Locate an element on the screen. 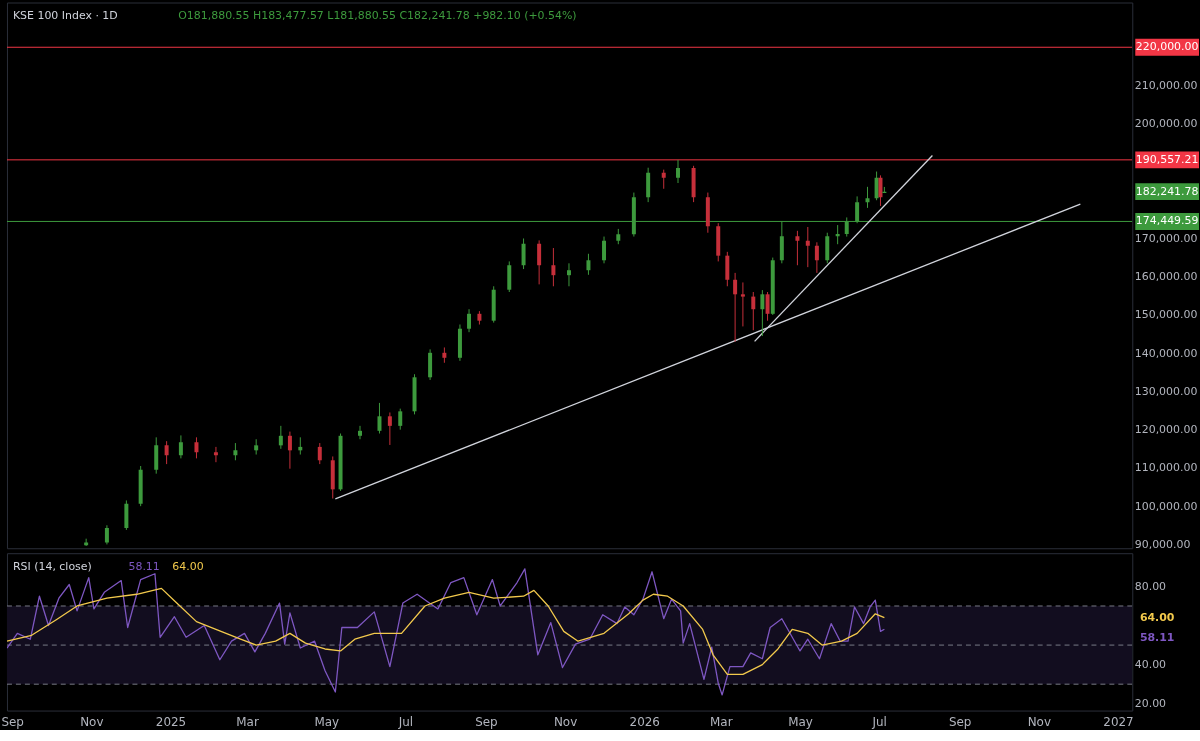  ref-line-label: 174,449.59 is located at coordinates (1167, 221).